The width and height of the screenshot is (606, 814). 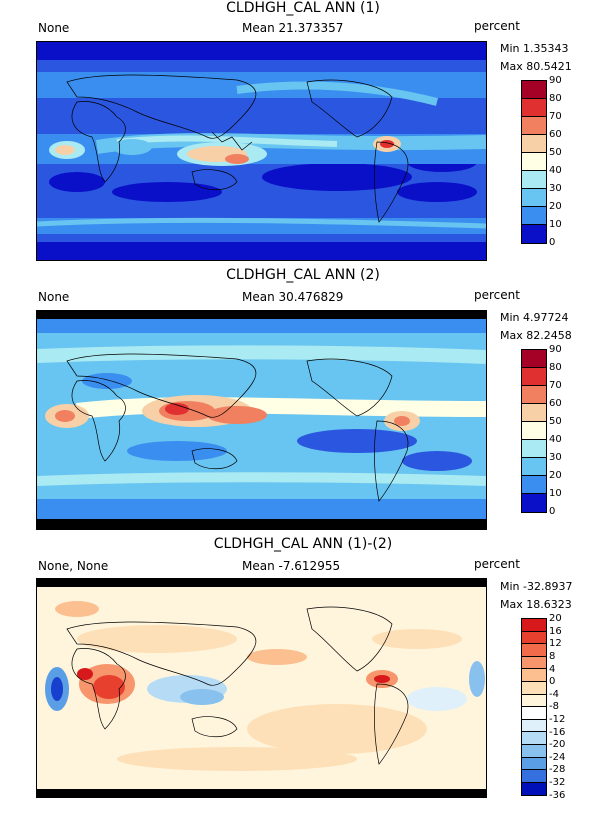 What do you see at coordinates (536, 66) in the screenshot?
I see `panel-max: Max 80.5421` at bounding box center [536, 66].